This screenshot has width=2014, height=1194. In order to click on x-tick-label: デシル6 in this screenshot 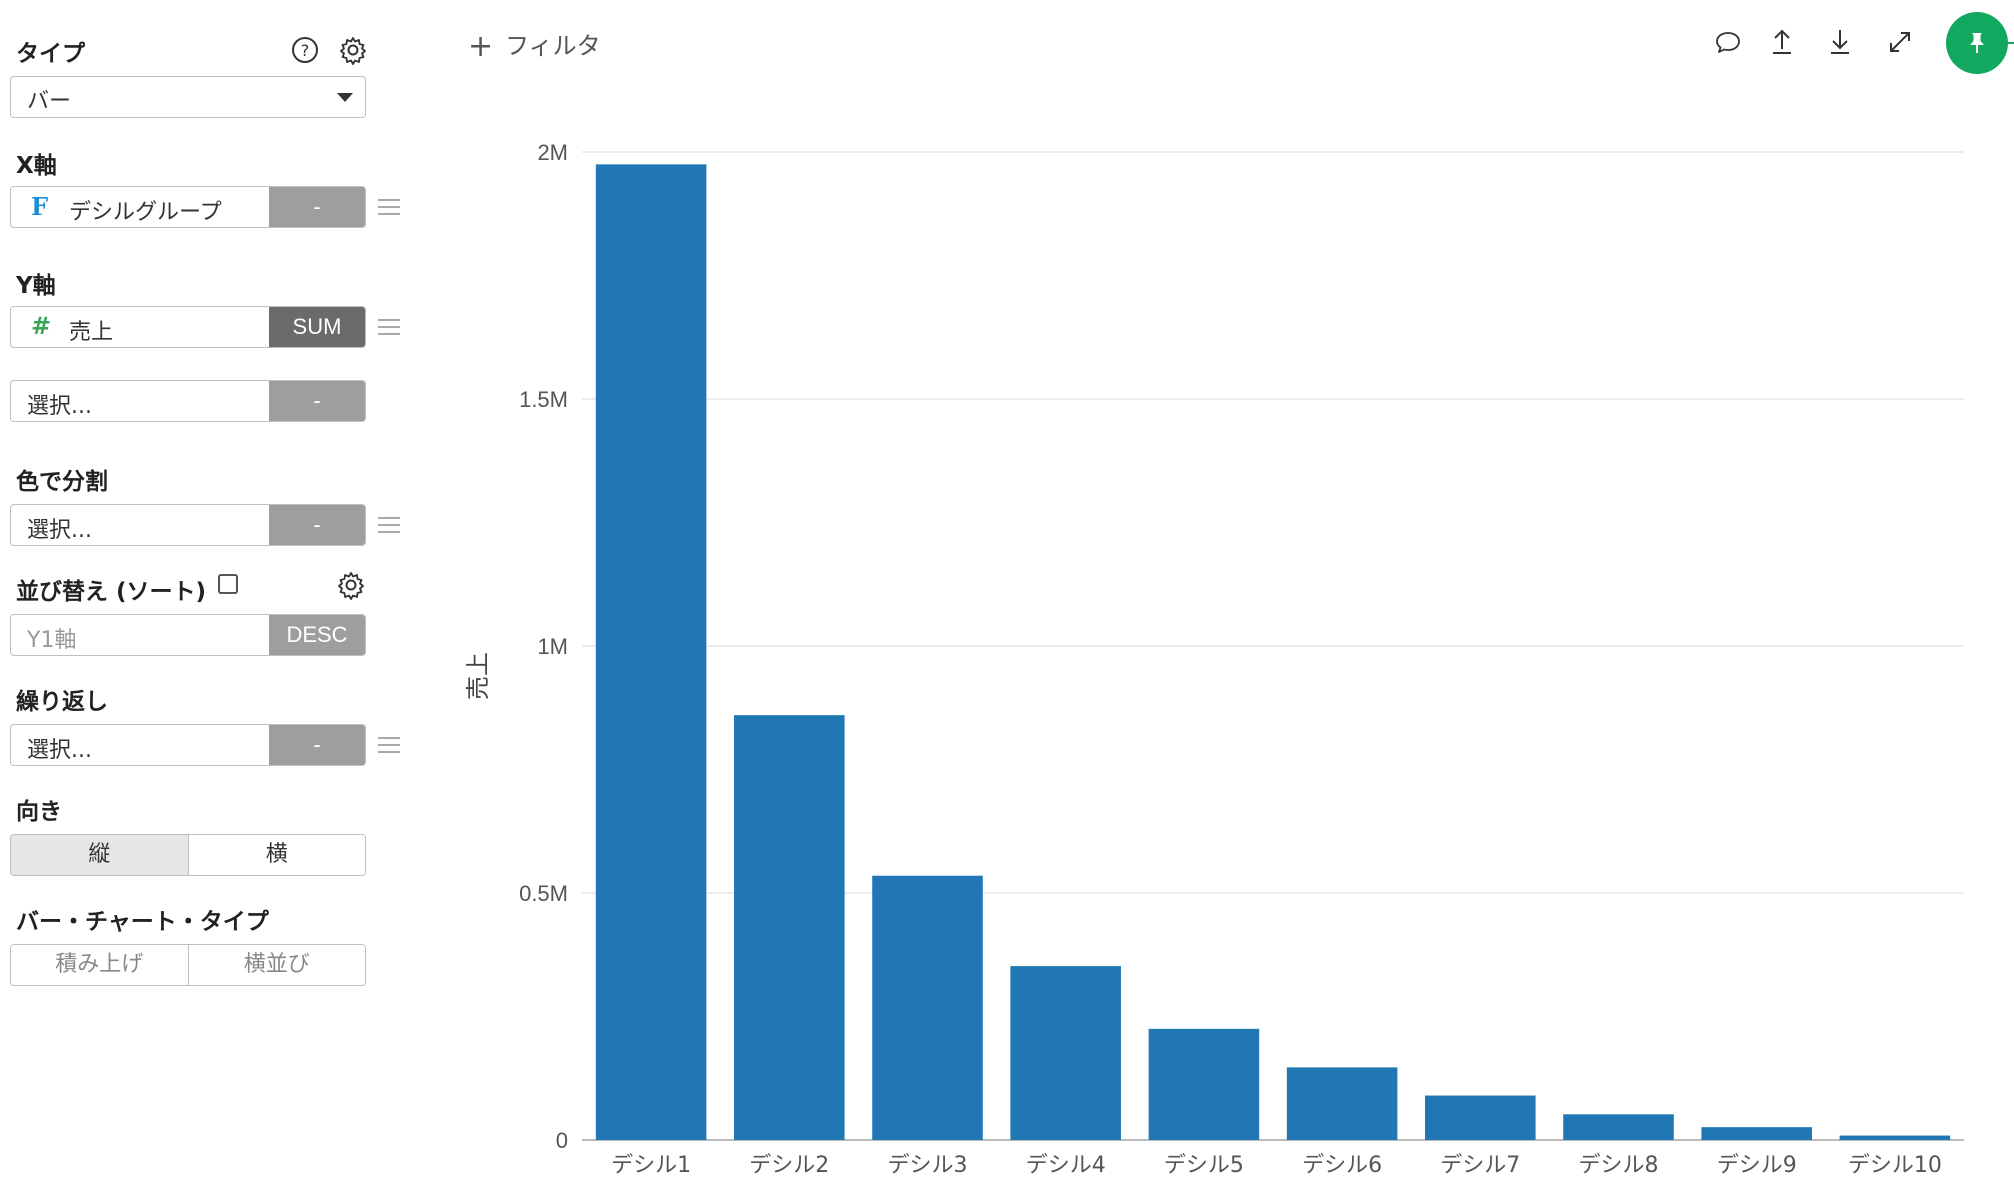, I will do `click(1342, 1165)`.